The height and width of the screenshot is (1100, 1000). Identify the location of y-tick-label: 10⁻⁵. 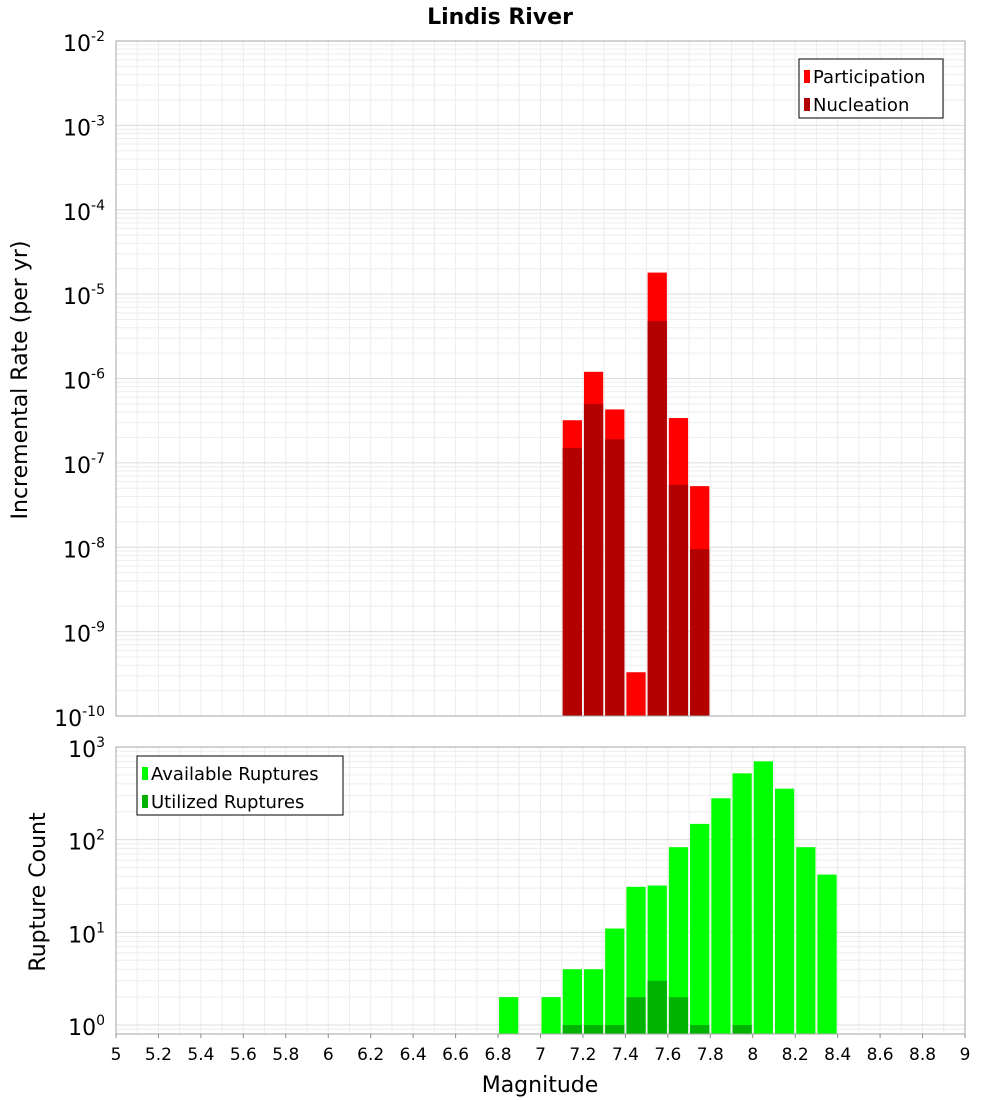
(84, 296).